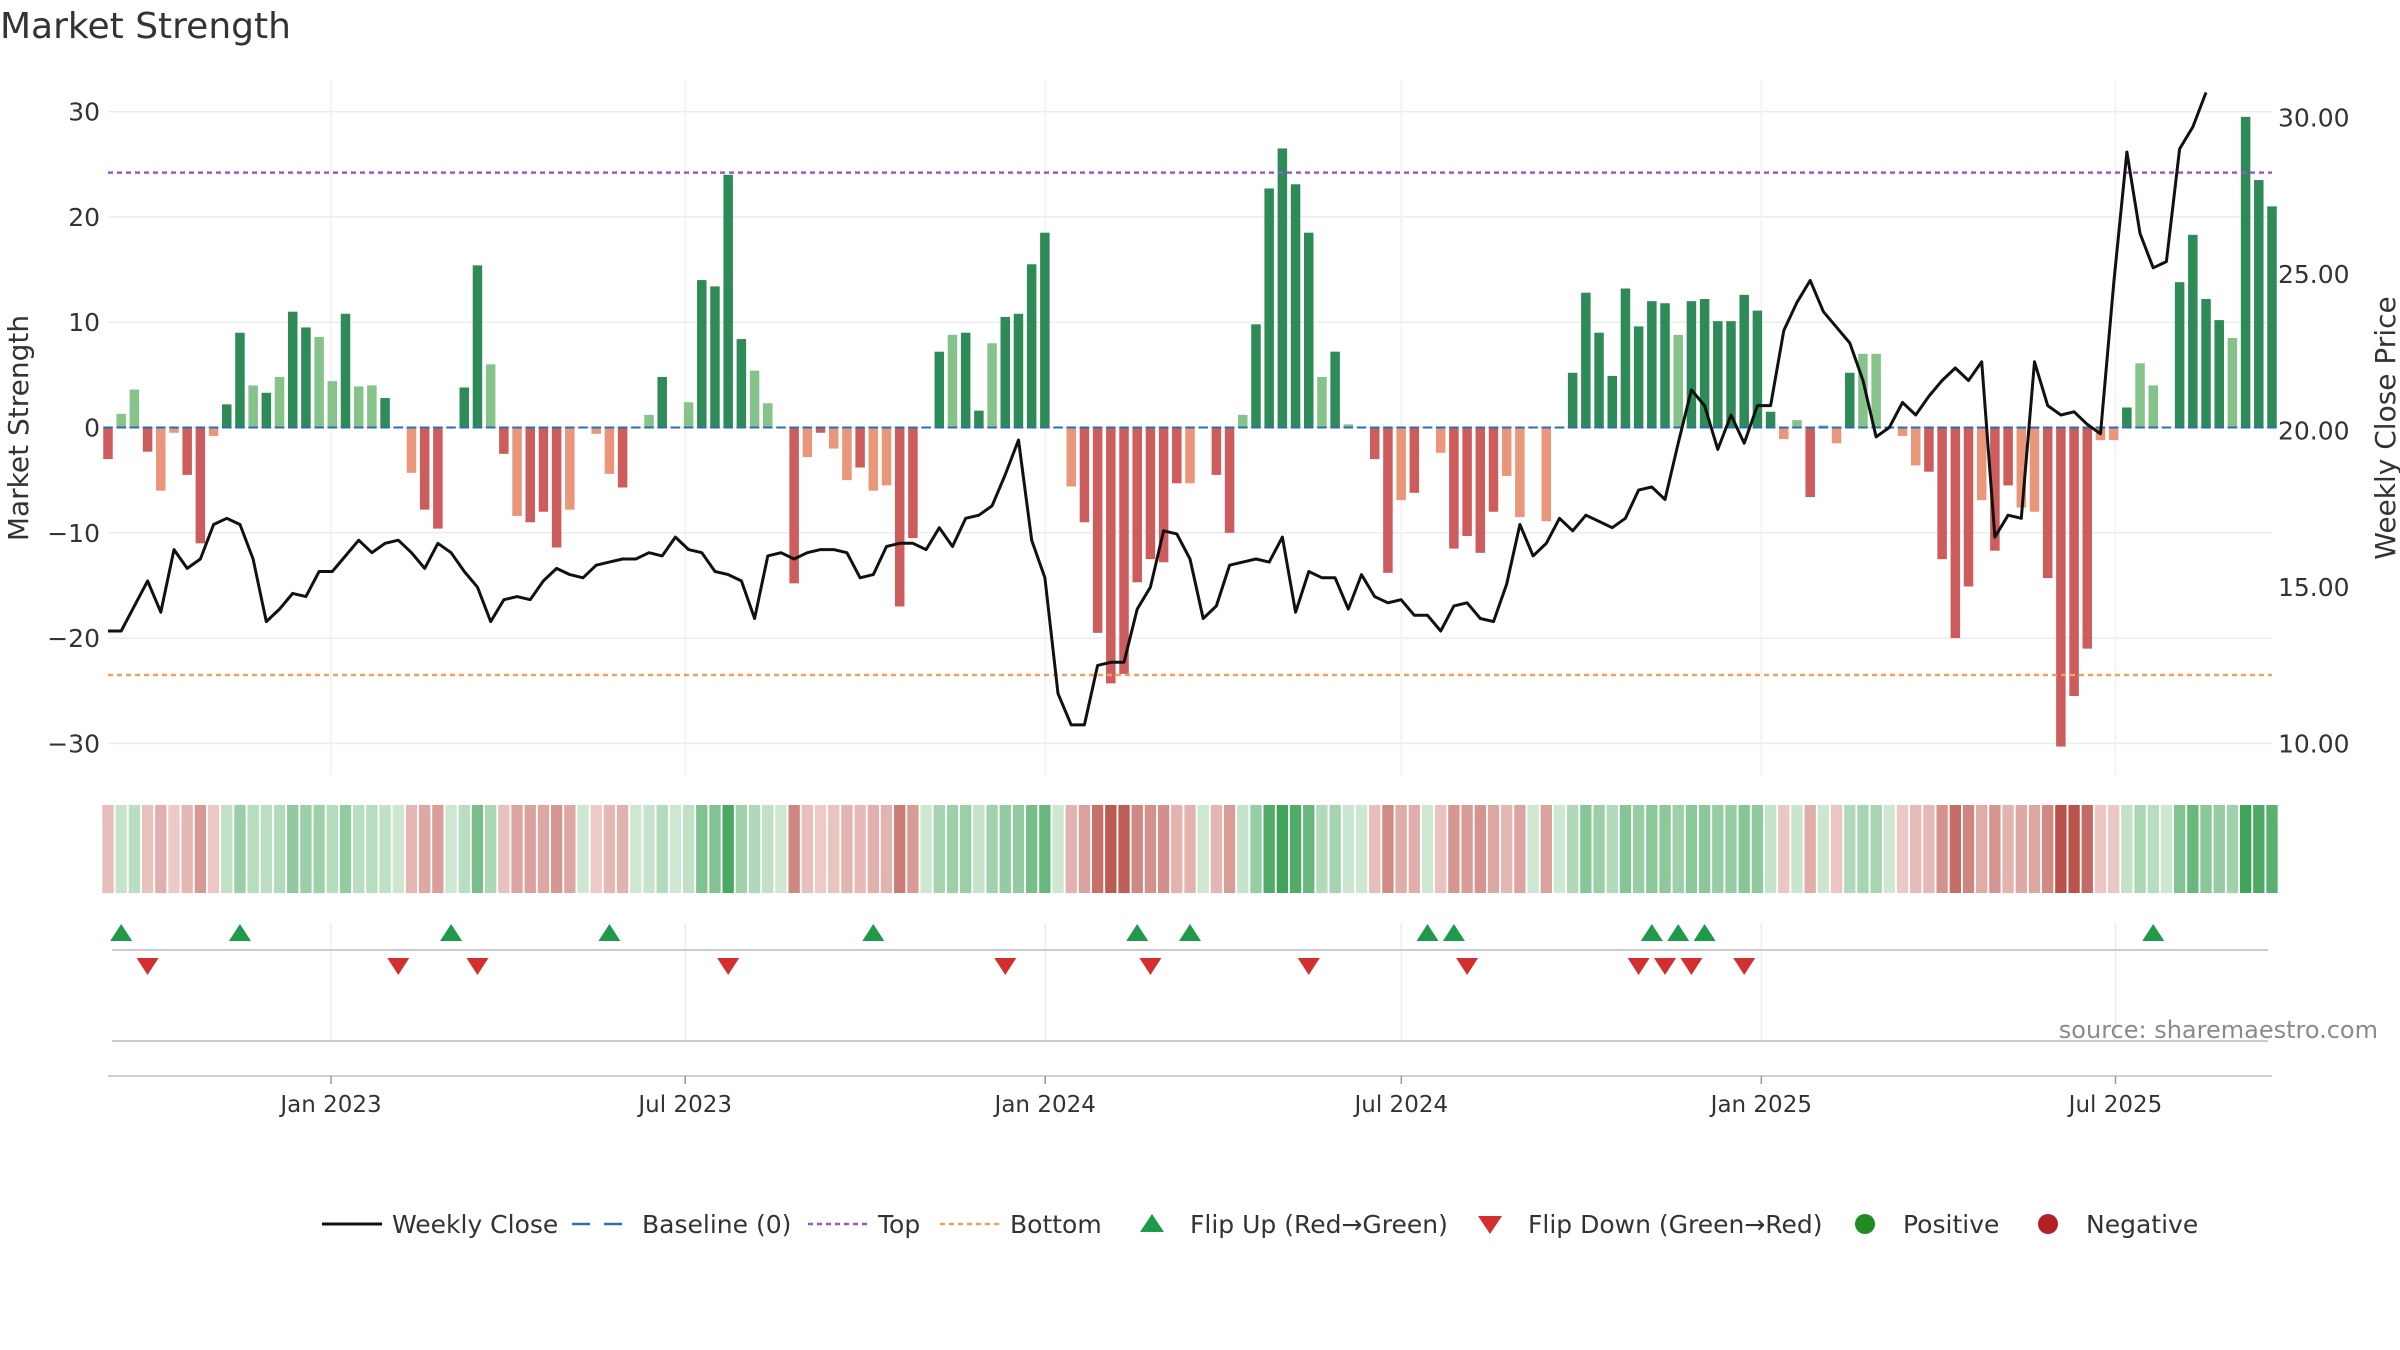 The image size is (2400, 1350). I want to click on strength-heat-strip, so click(1190, 849).